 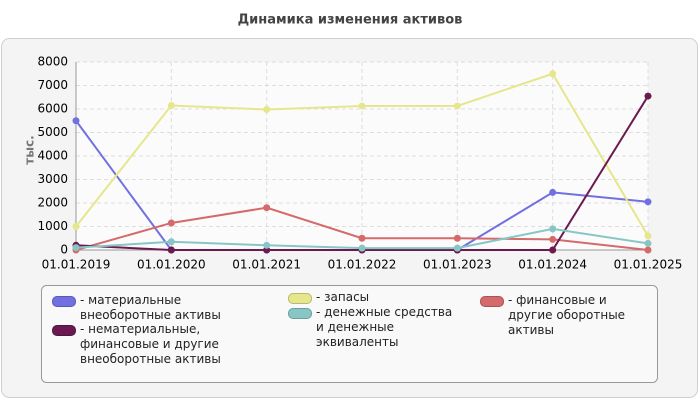 I want to click on y-tick-label: 8000, so click(x=52, y=62).